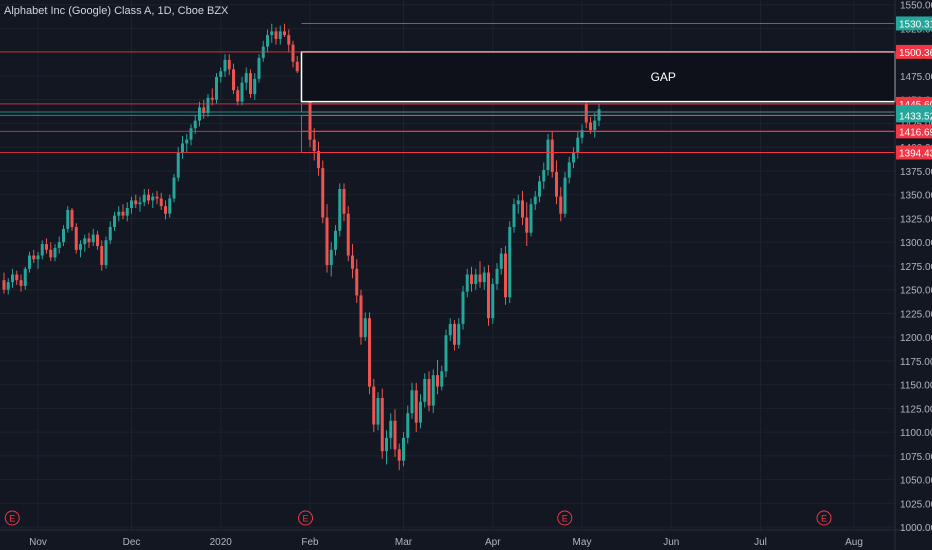 This screenshot has height=550, width=932. What do you see at coordinates (916, 267) in the screenshot?
I see `y-tick-label: 1275.00` at bounding box center [916, 267].